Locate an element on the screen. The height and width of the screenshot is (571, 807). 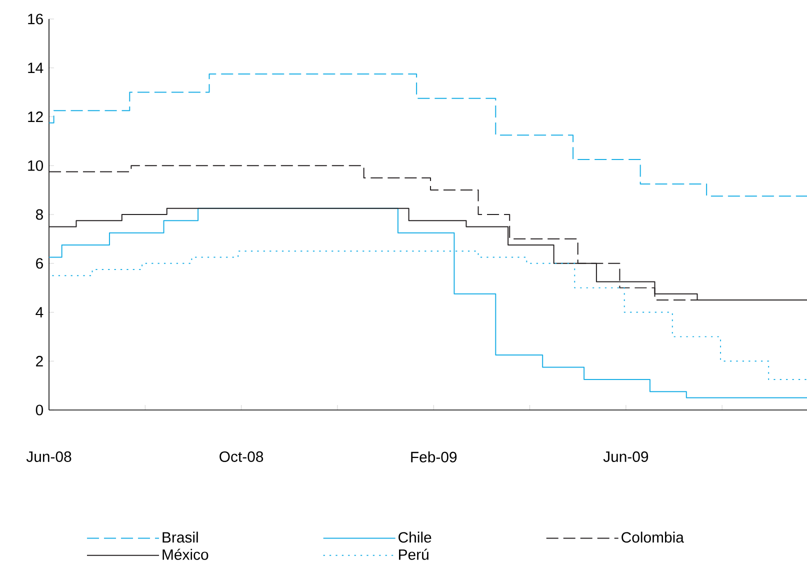
y-tick-label: 12 is located at coordinates (35, 117).